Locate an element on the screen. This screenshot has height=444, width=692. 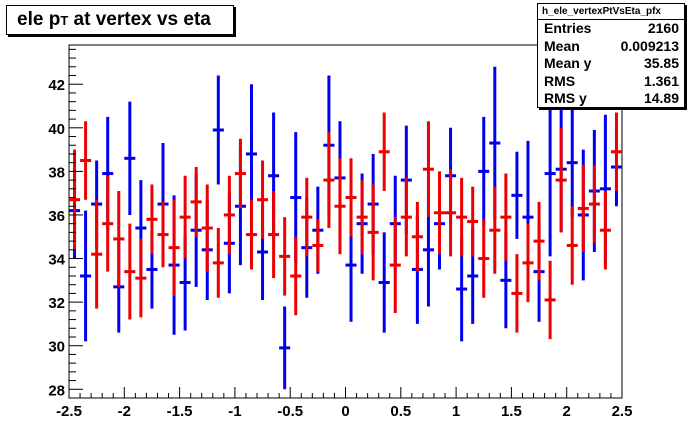
title-text-rest: at vertex vs eta is located at coordinates (139, 19).